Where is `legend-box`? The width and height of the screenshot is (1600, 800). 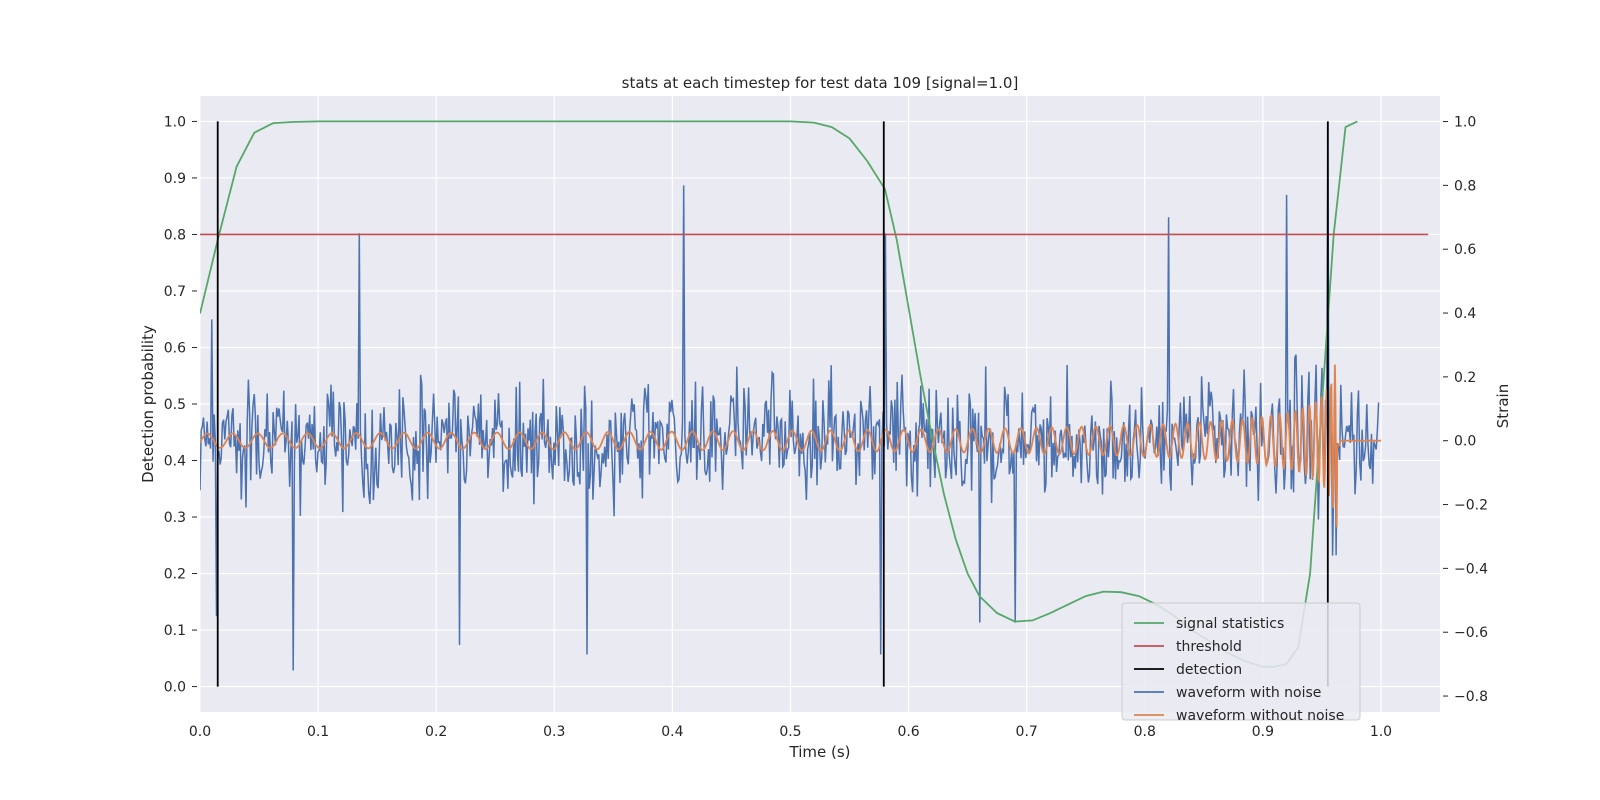
legend-box is located at coordinates (1241, 661).